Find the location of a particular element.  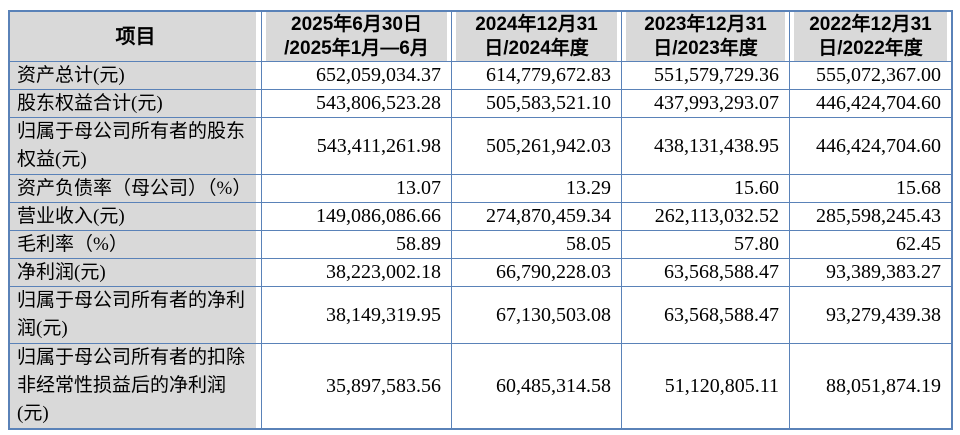

row-label: 营业收入(元) is located at coordinates (71, 216).